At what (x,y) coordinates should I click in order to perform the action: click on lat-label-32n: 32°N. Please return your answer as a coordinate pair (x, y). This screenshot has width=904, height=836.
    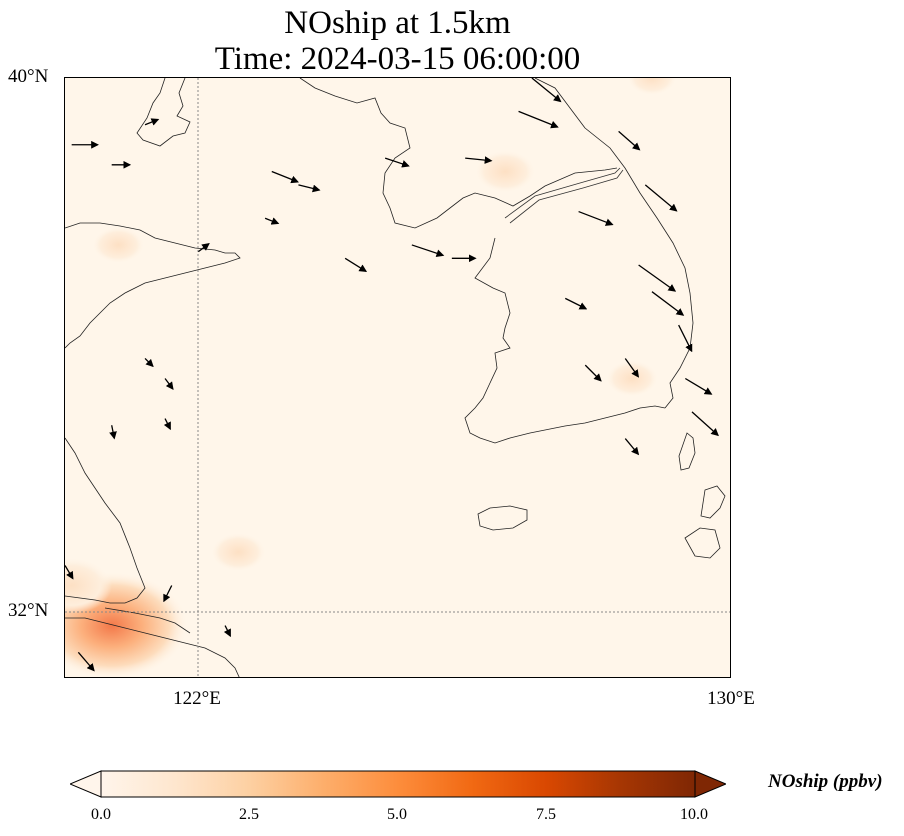
    Looking at the image, I should click on (28, 610).